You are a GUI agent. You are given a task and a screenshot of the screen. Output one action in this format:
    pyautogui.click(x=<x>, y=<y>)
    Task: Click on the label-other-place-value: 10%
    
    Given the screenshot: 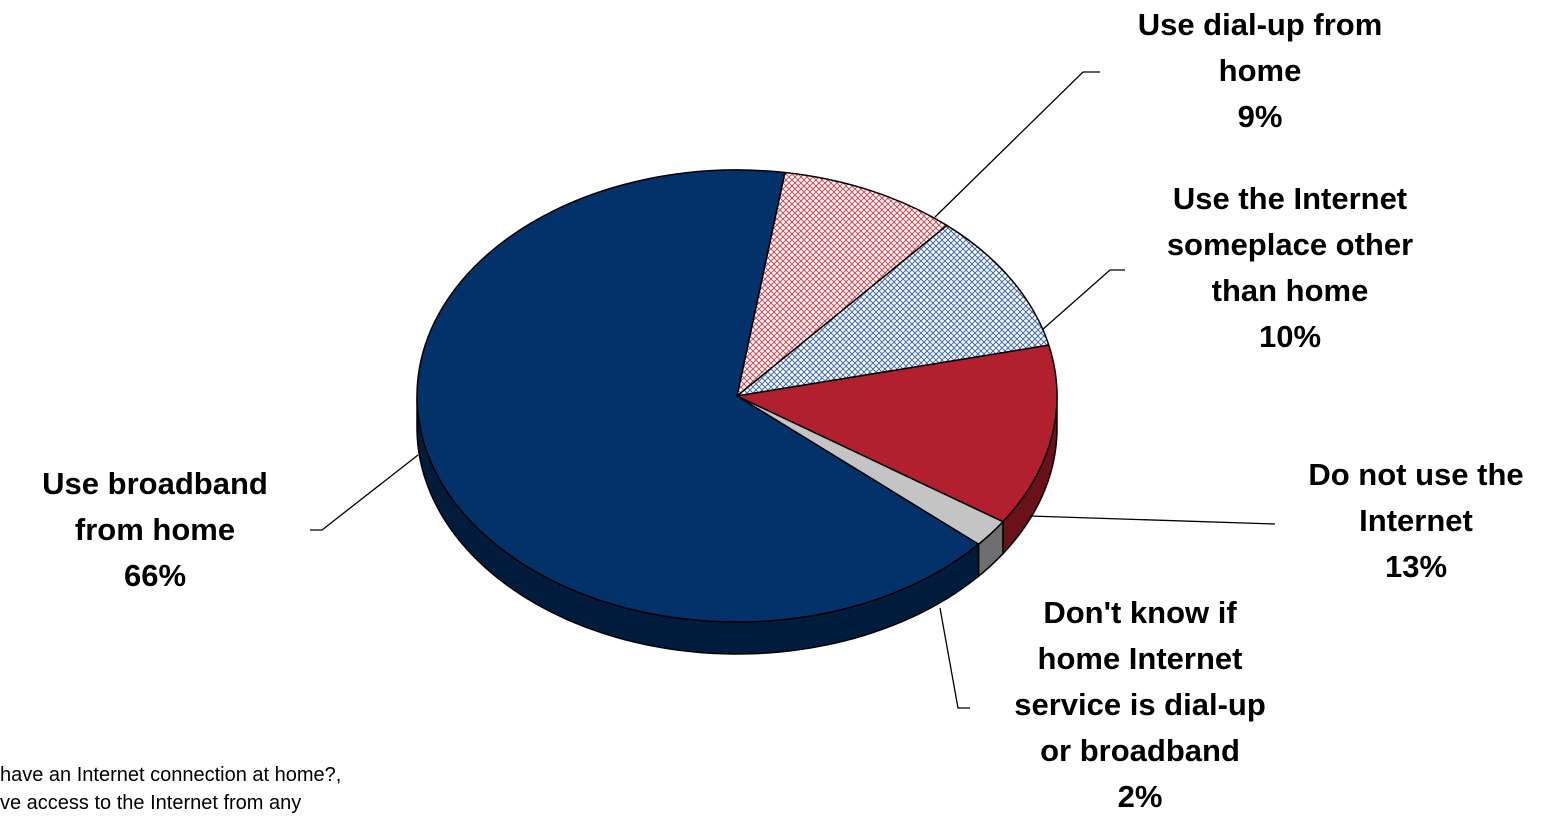 What is the action you would take?
    pyautogui.click(x=1290, y=336)
    